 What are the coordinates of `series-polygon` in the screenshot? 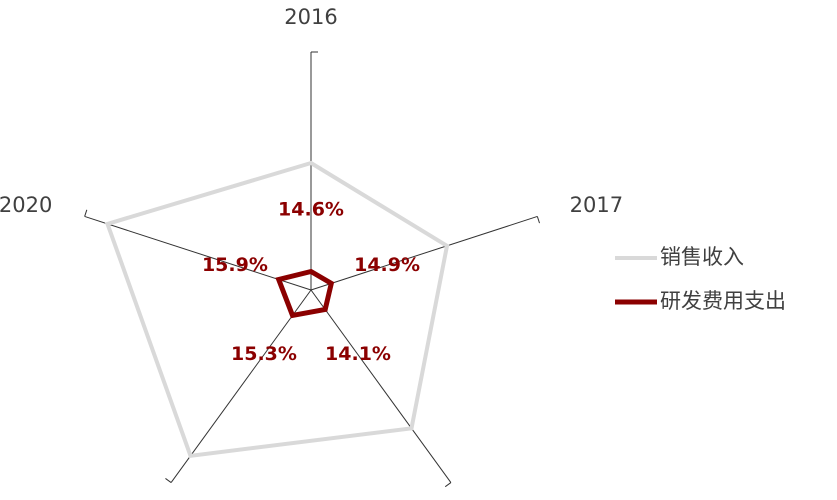 It's located at (305, 293).